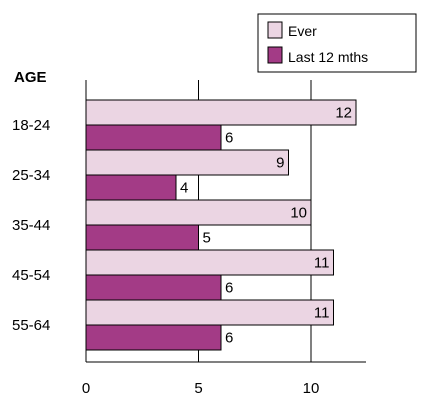  Describe the element at coordinates (275, 30) in the screenshot. I see `legend-swatch-ever` at that location.